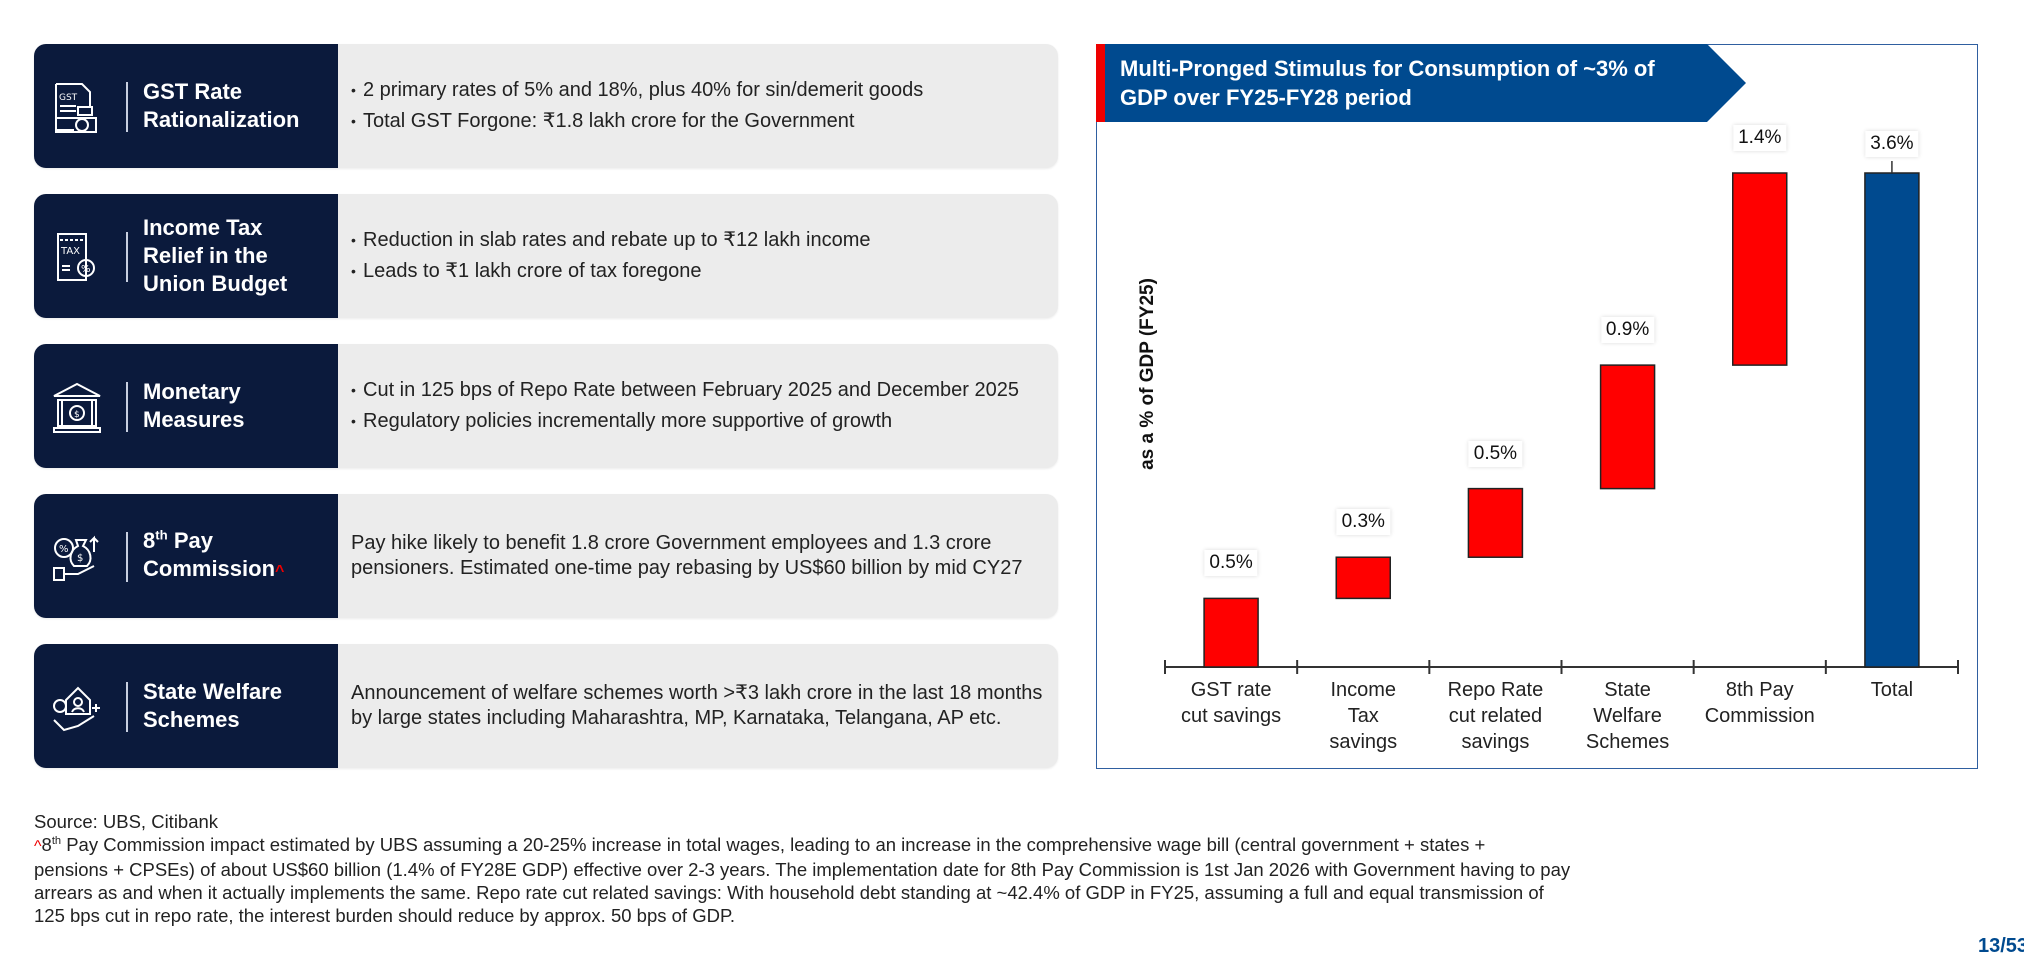 This screenshot has width=2024, height=958. I want to click on title-line: 8th Pay, so click(238, 541).